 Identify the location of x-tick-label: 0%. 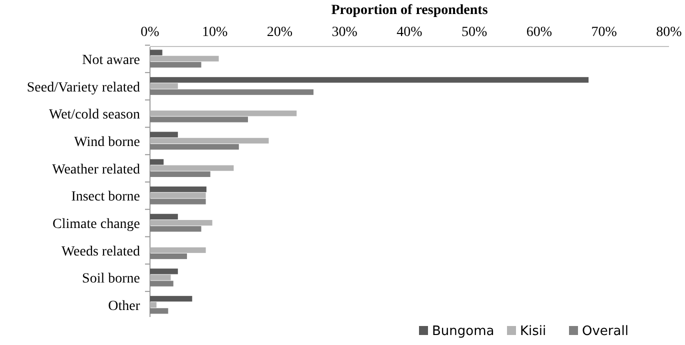
(150, 32).